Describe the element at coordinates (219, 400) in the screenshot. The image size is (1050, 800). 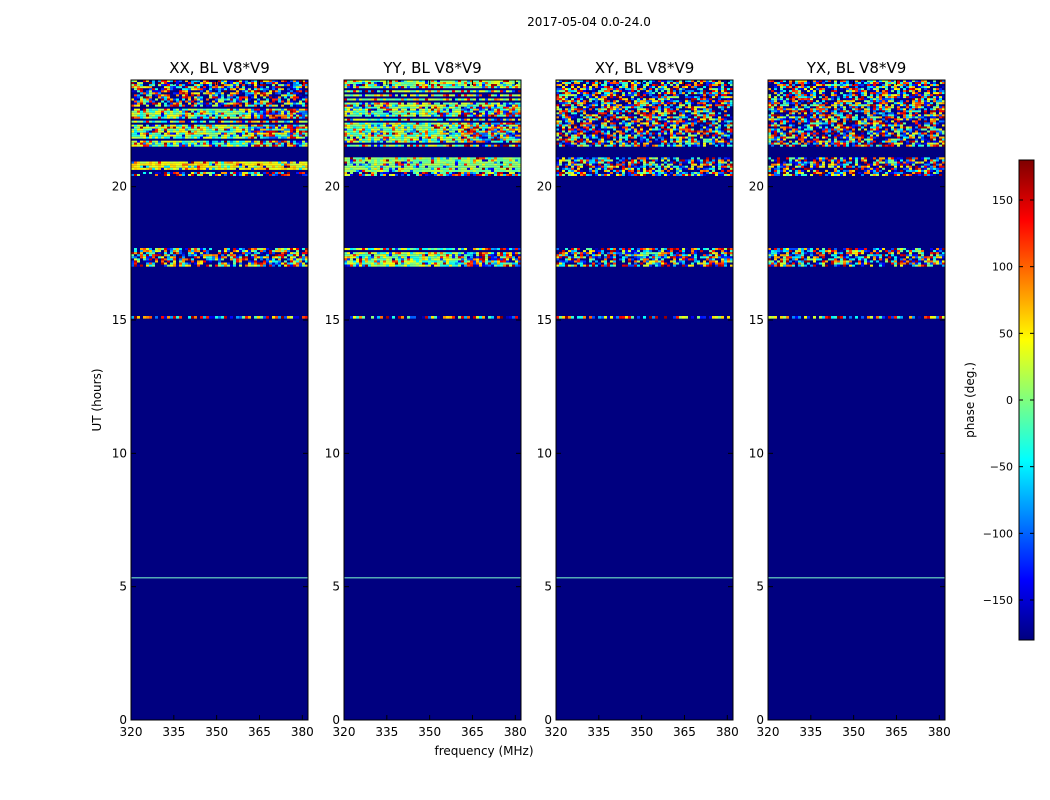
I see `panel-heatmap-background` at that location.